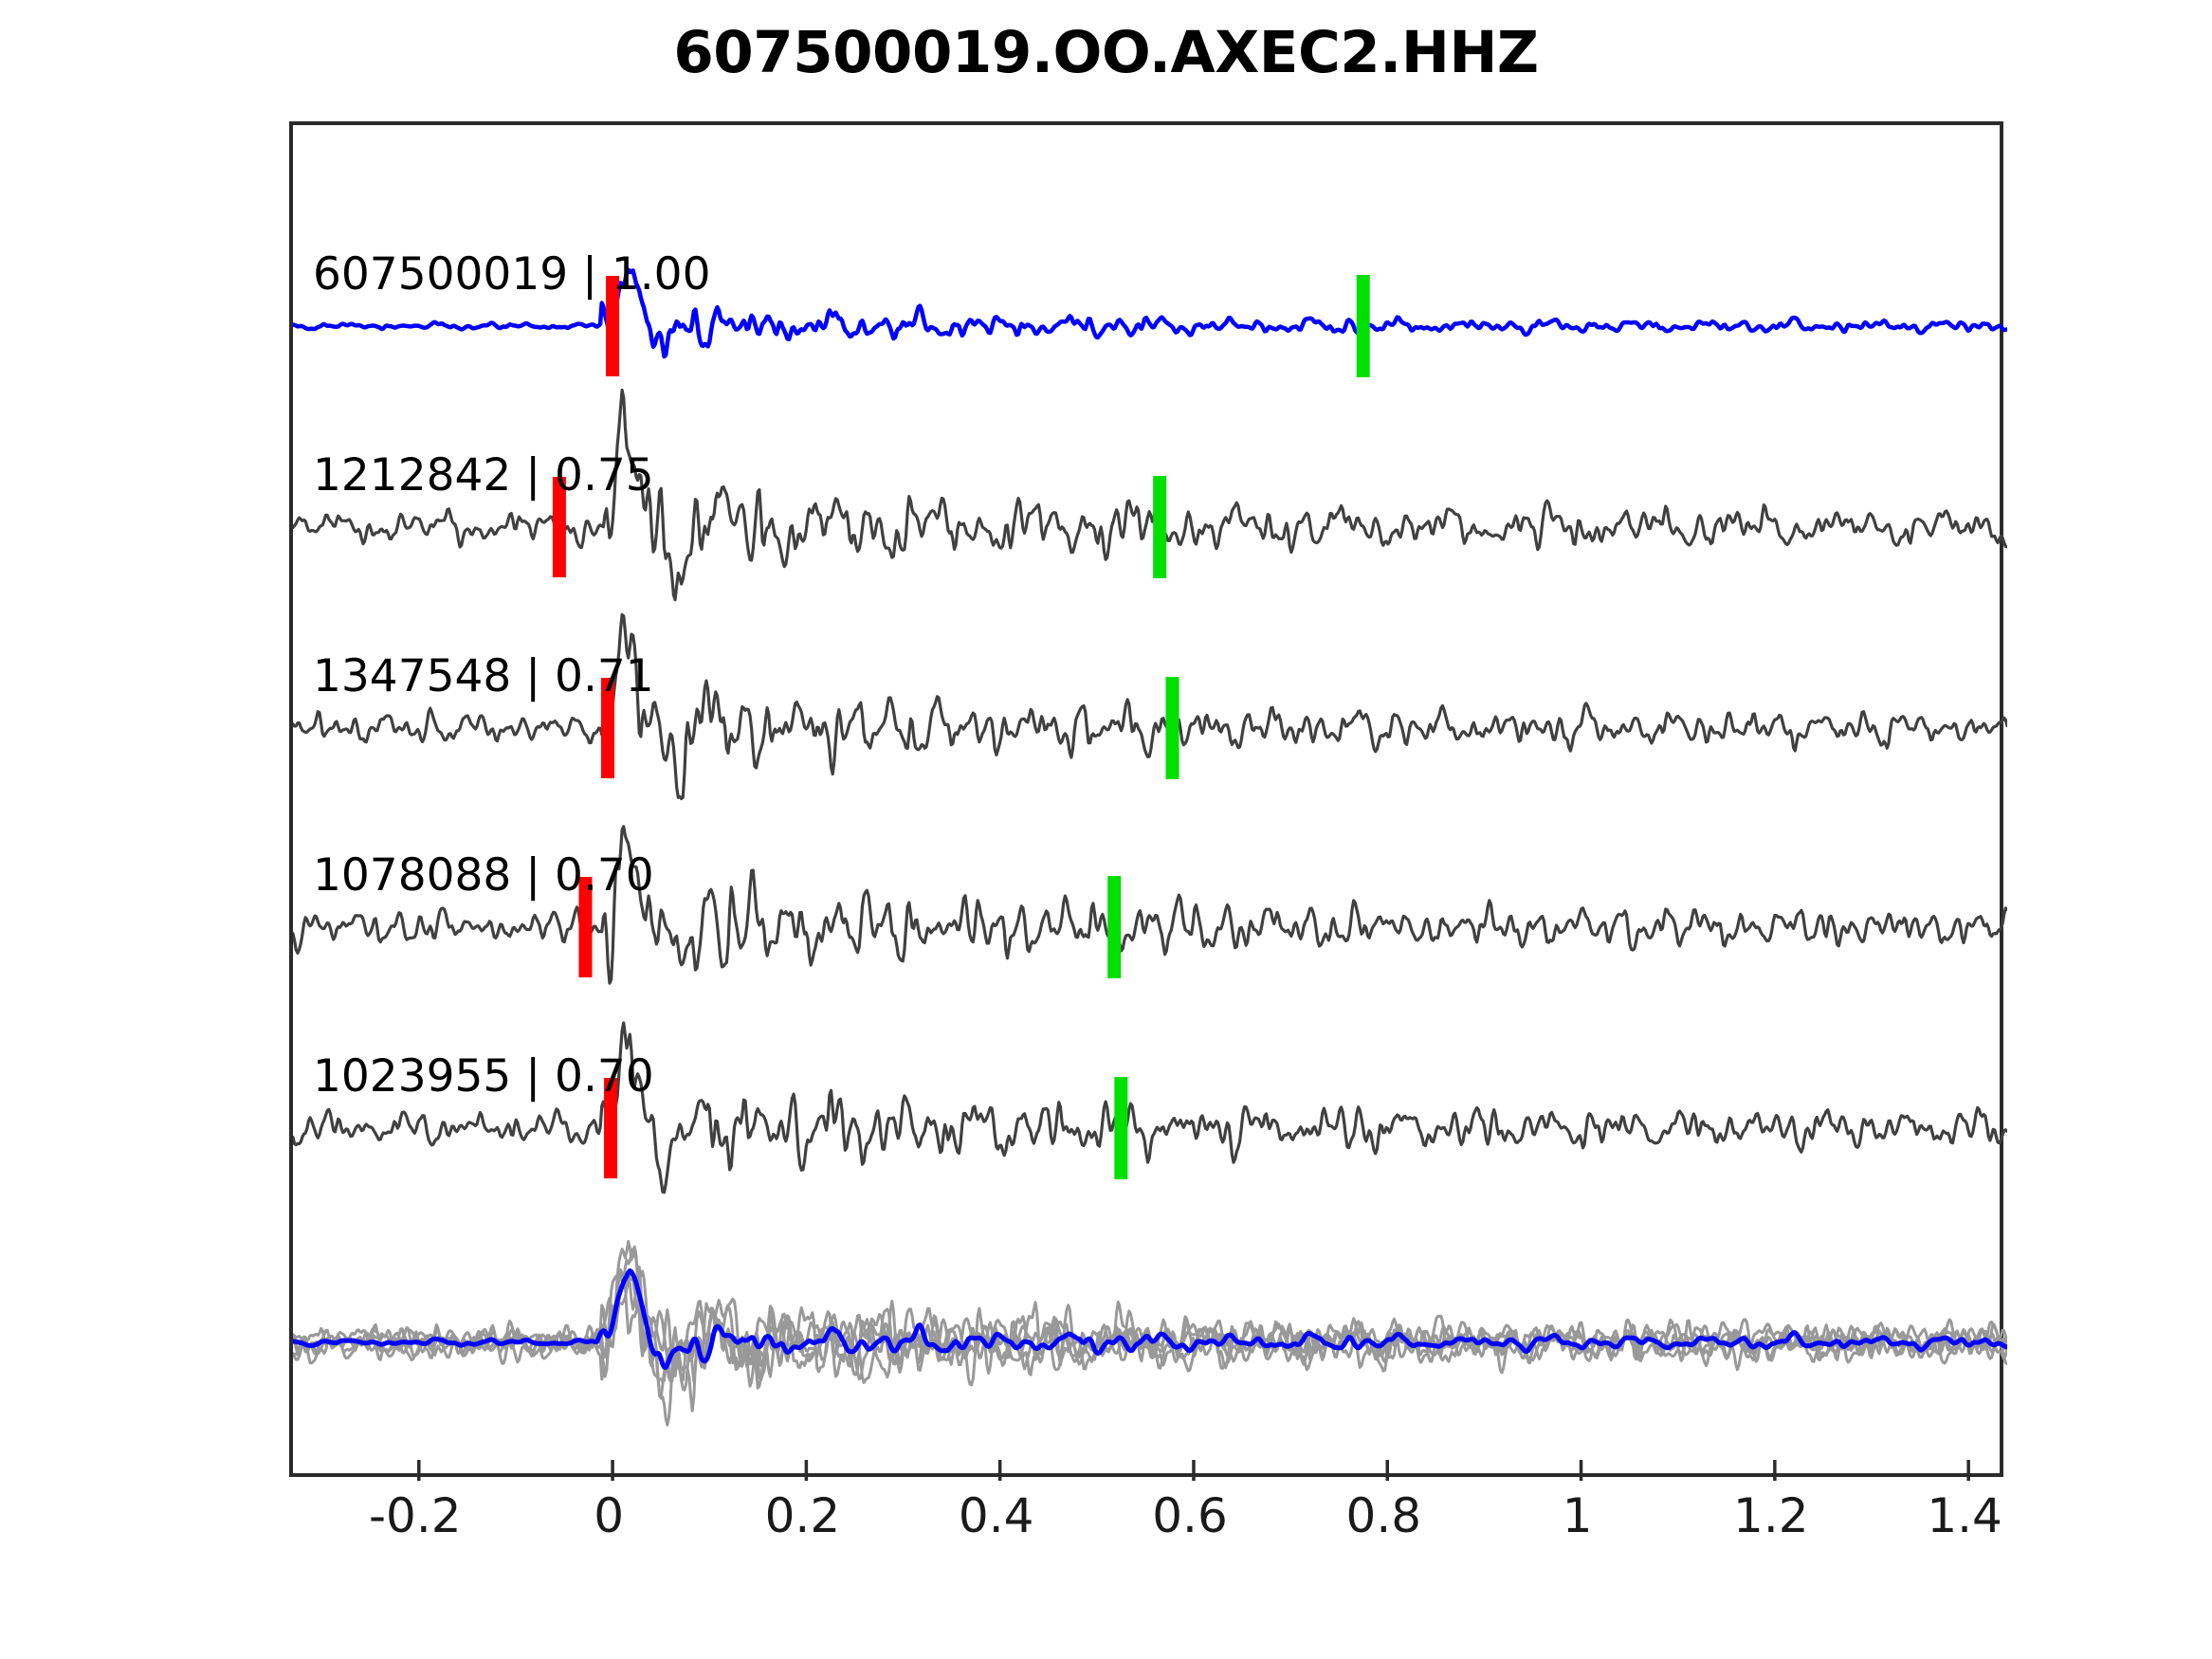  I want to click on x-tick-label-6: 1, so click(1577, 1515).